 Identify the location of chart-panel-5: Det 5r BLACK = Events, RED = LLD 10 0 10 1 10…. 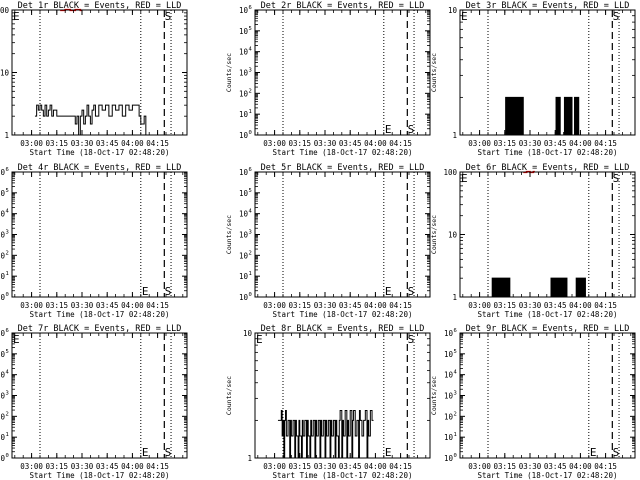
(328, 241).